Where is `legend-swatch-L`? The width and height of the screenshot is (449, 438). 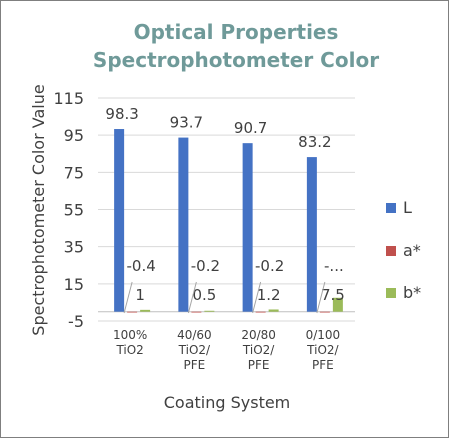
legend-swatch-L is located at coordinates (391, 208).